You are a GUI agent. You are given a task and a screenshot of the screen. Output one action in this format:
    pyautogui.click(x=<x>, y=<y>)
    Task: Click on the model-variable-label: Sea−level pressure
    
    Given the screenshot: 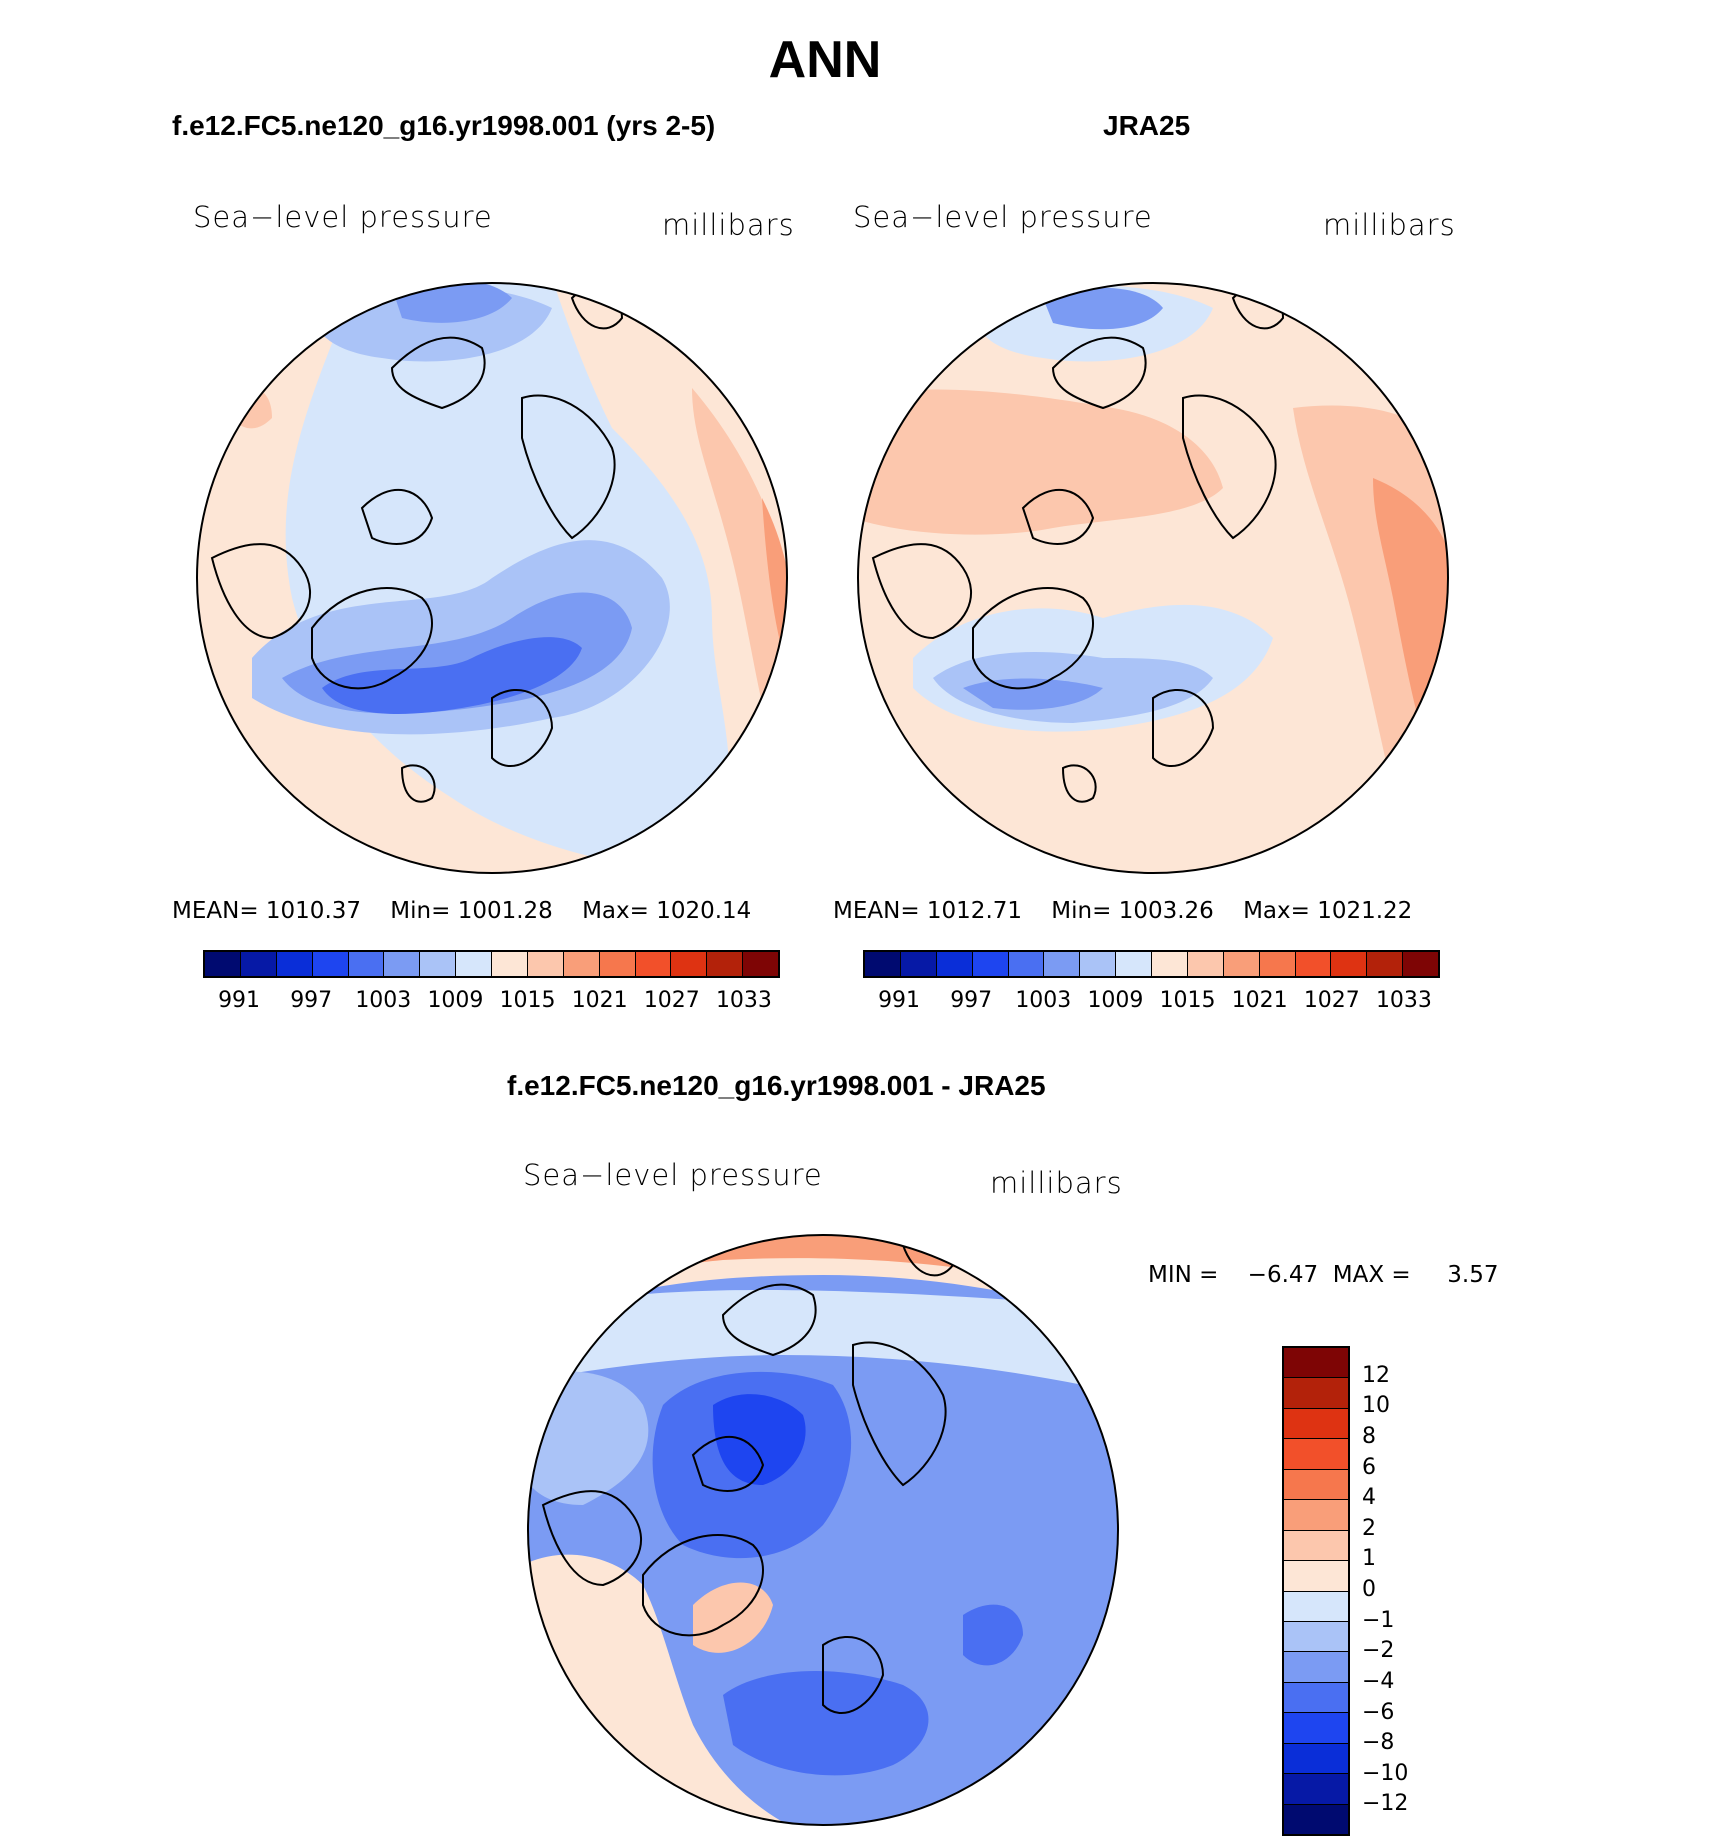 What is the action you would take?
    pyautogui.click(x=343, y=217)
    